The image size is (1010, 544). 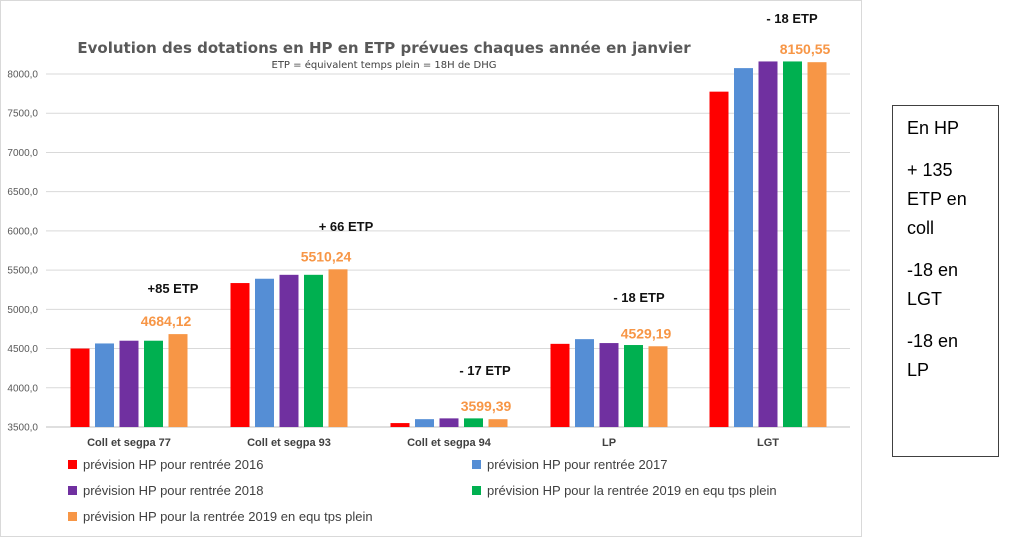 I want to click on value-label: 8150,55, so click(x=805, y=49).